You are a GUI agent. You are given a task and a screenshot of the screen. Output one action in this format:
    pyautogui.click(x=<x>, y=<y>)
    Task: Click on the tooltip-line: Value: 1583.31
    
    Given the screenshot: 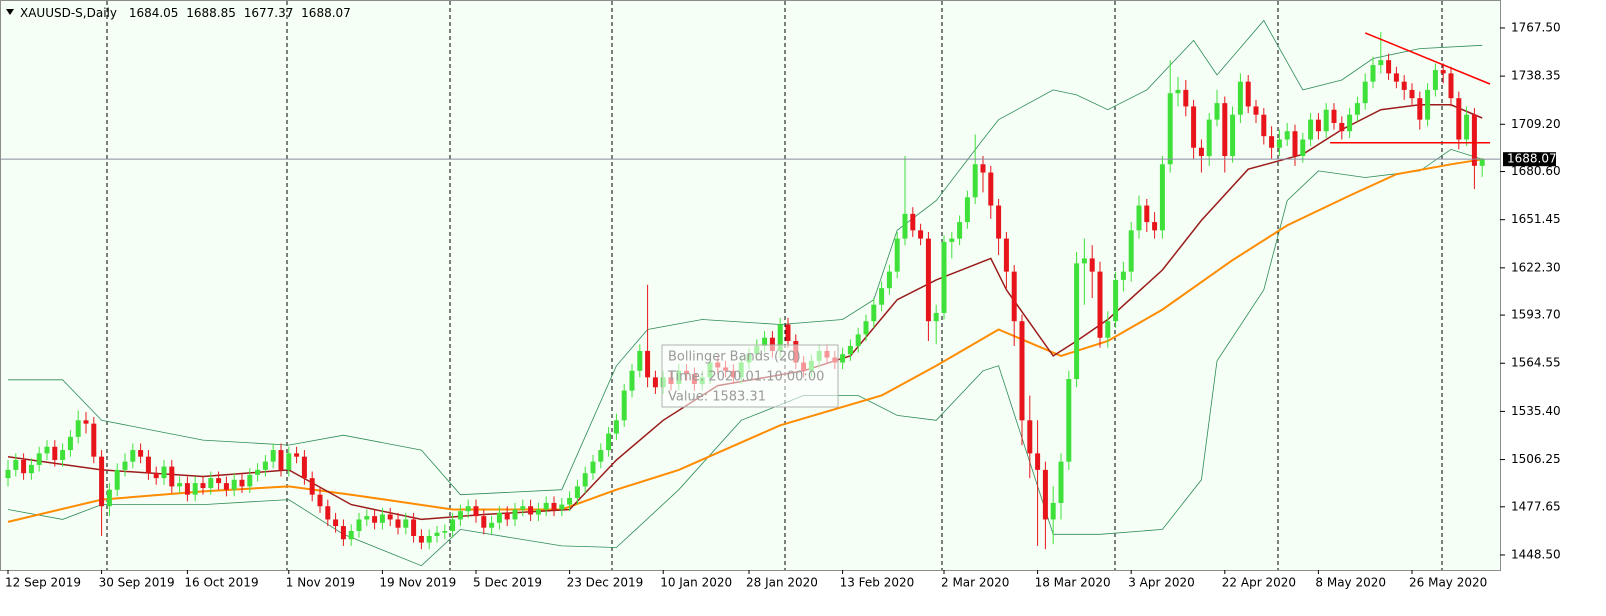 What is the action you would take?
    pyautogui.click(x=717, y=397)
    